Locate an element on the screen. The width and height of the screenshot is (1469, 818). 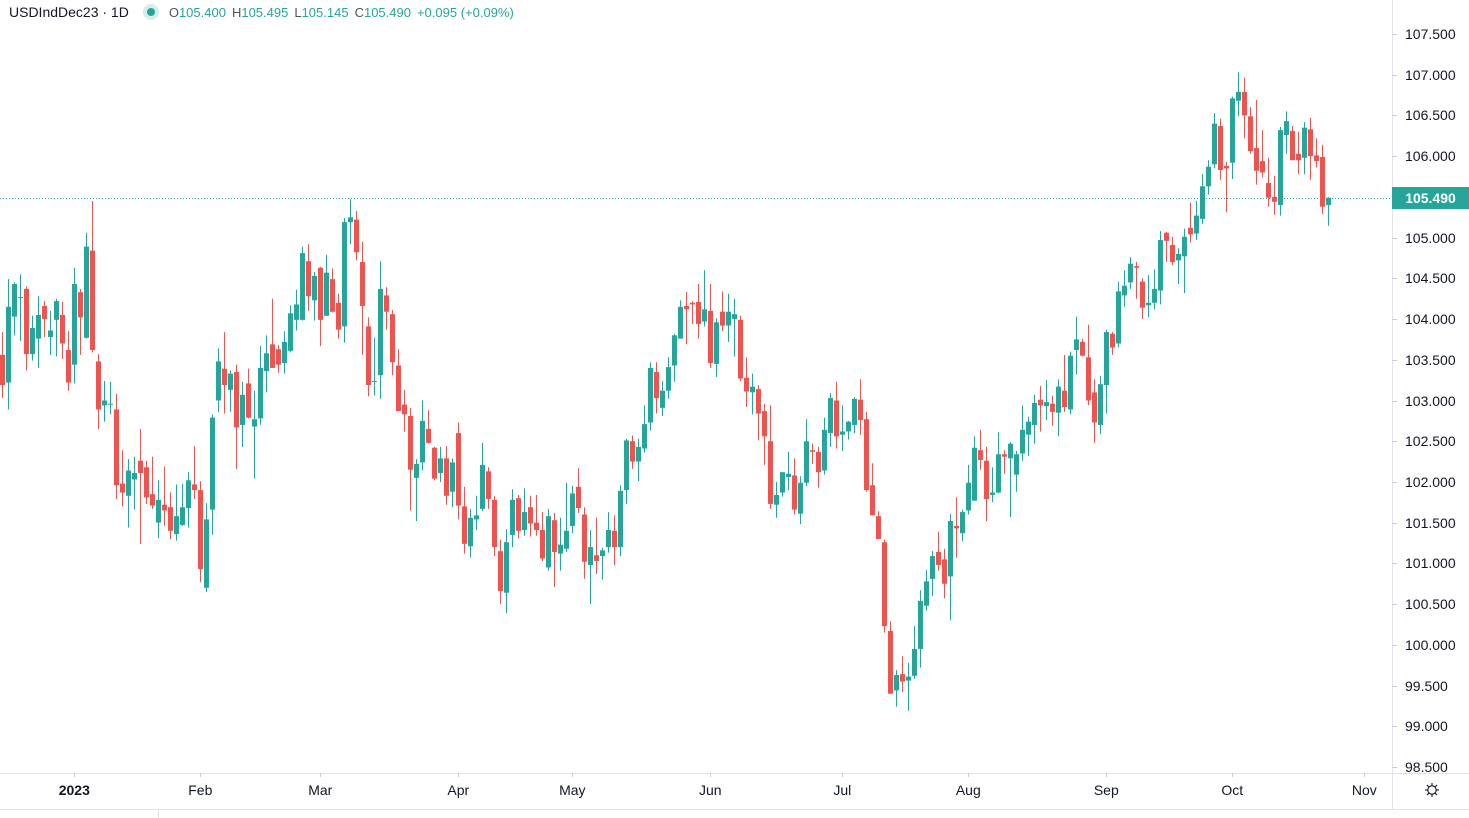
symbol-title: USDIndDec23 · 1D is located at coordinates (69, 12).